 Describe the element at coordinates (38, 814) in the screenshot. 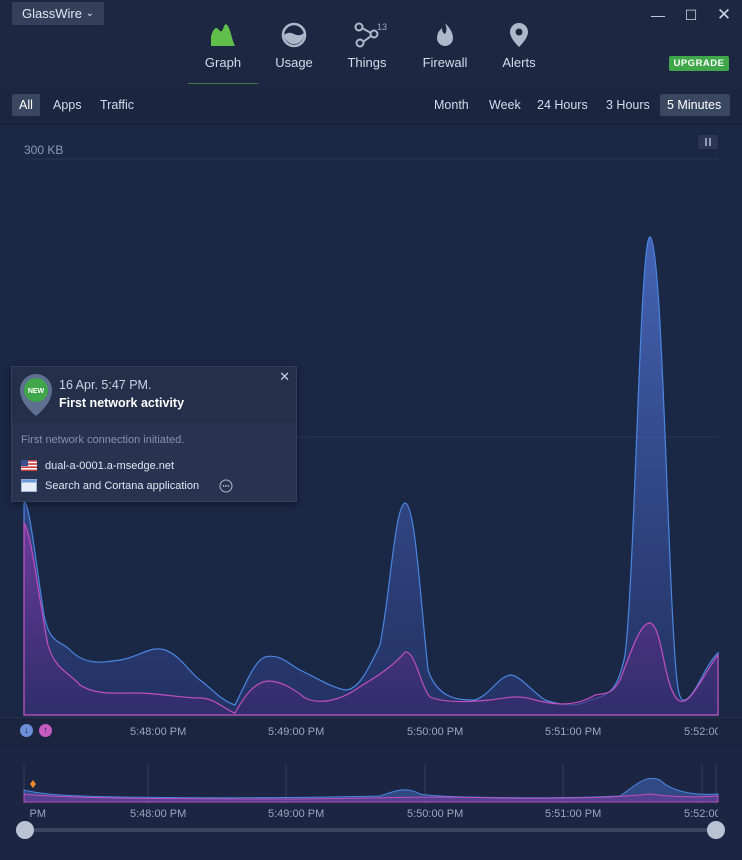

I see `overview-time-label: PM` at that location.